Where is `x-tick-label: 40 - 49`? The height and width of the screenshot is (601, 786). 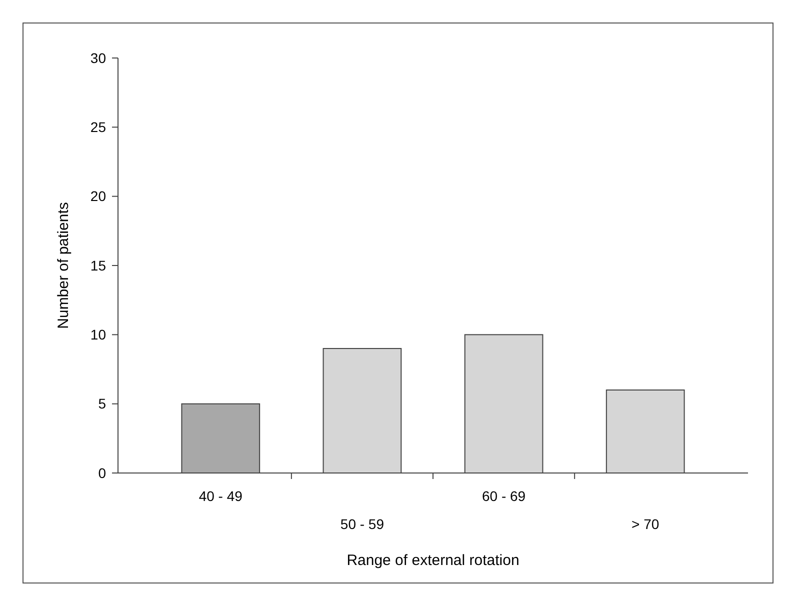 x-tick-label: 40 - 49 is located at coordinates (220, 496).